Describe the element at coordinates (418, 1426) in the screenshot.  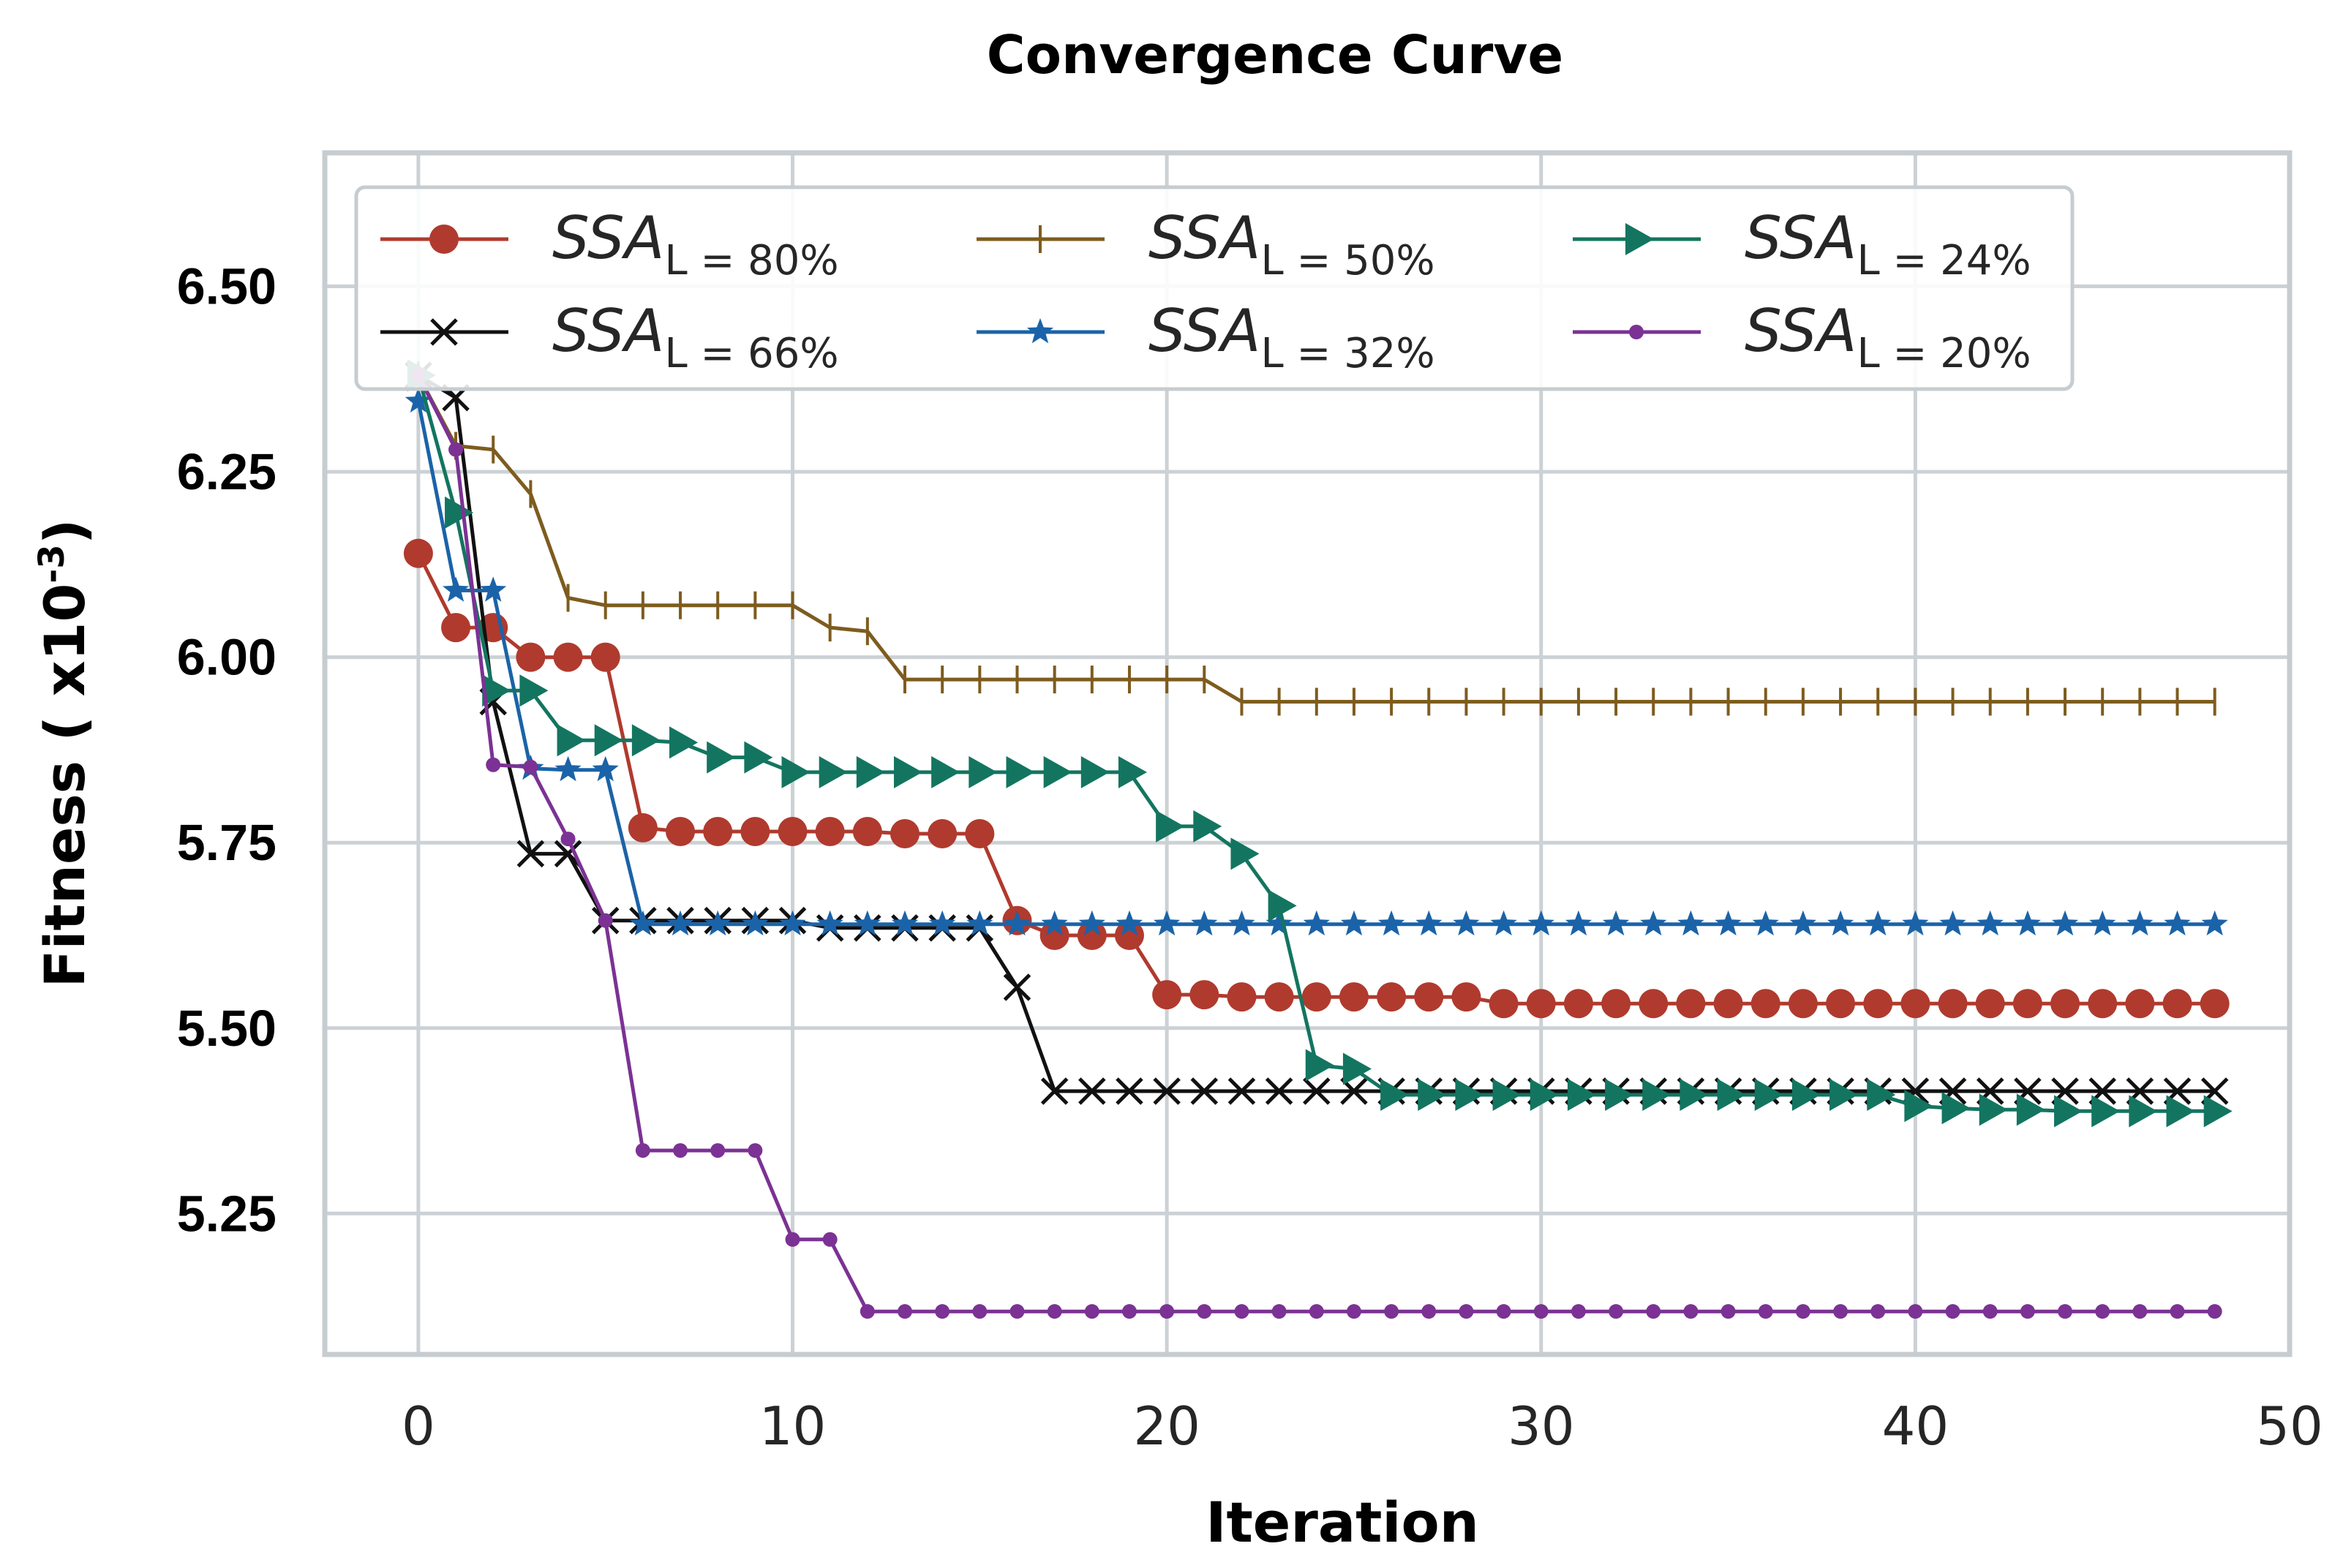
I see `x-tick-label: 0` at that location.